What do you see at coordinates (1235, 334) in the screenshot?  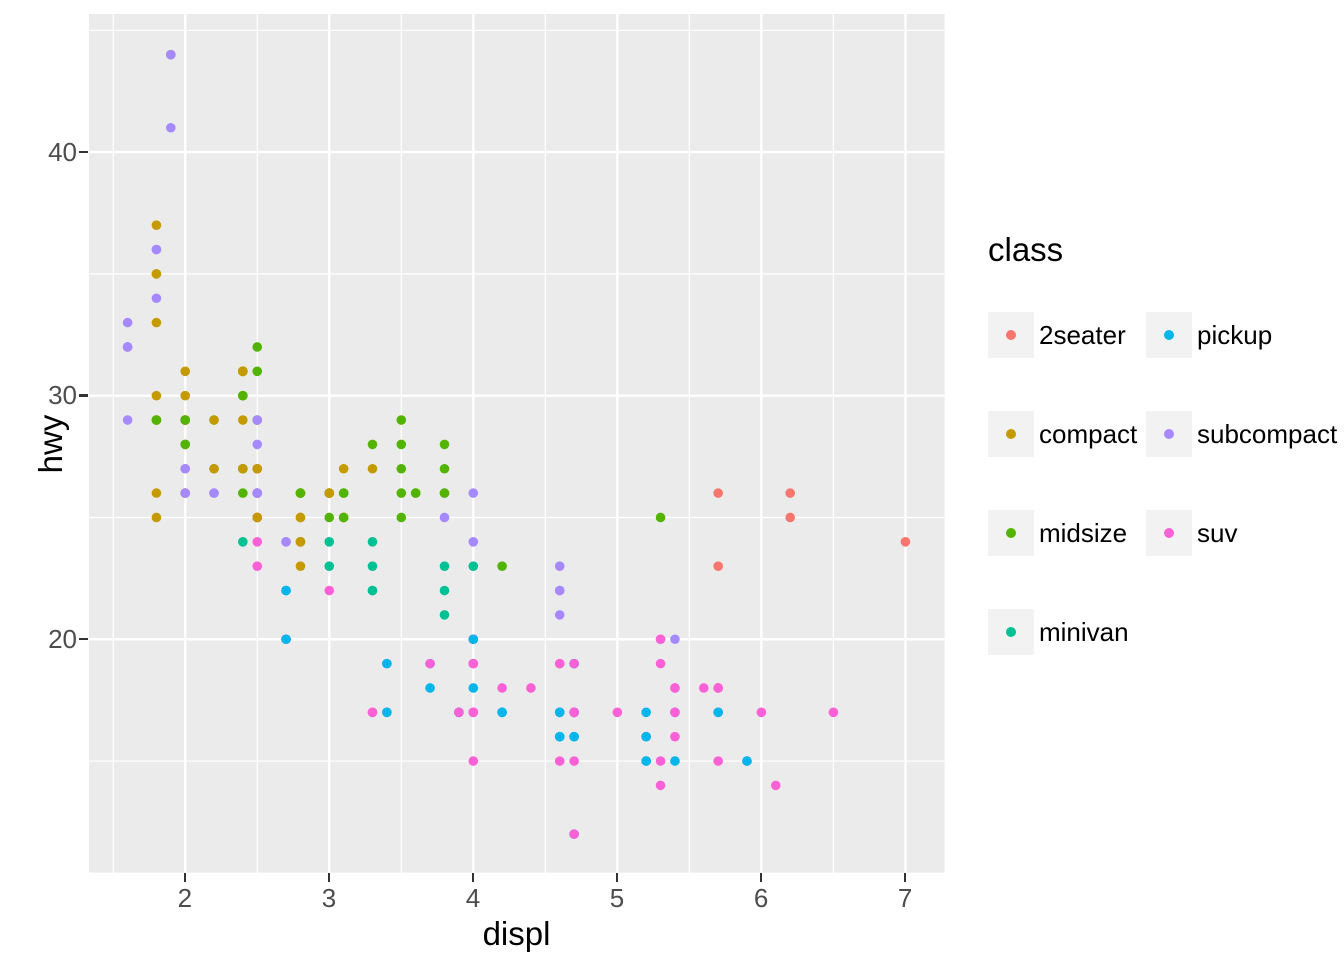 I see `legend-label: pickup` at bounding box center [1235, 334].